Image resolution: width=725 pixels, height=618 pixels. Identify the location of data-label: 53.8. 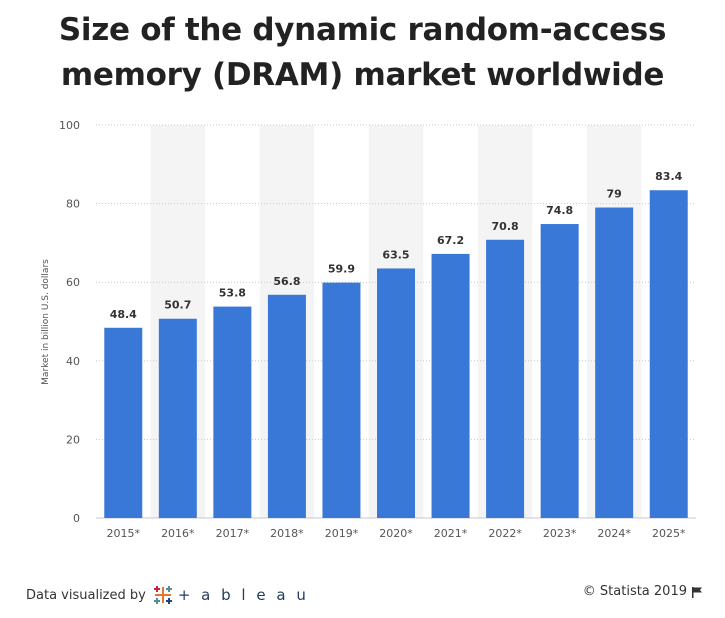
(232, 293).